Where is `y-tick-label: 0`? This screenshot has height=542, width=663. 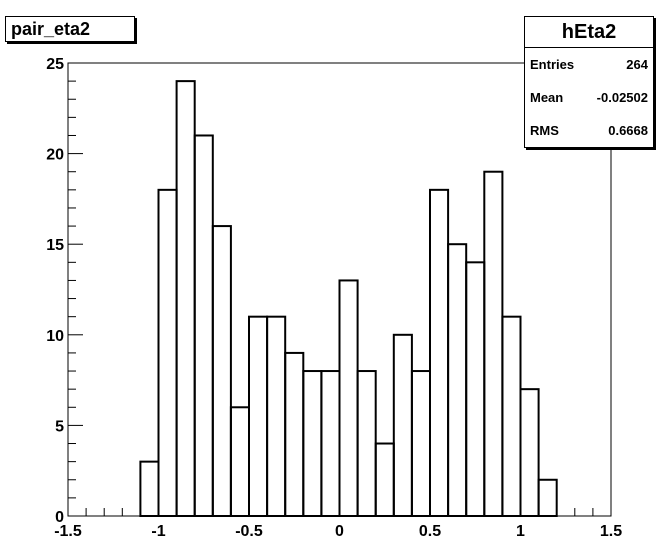
y-tick-label: 0 is located at coordinates (59, 517).